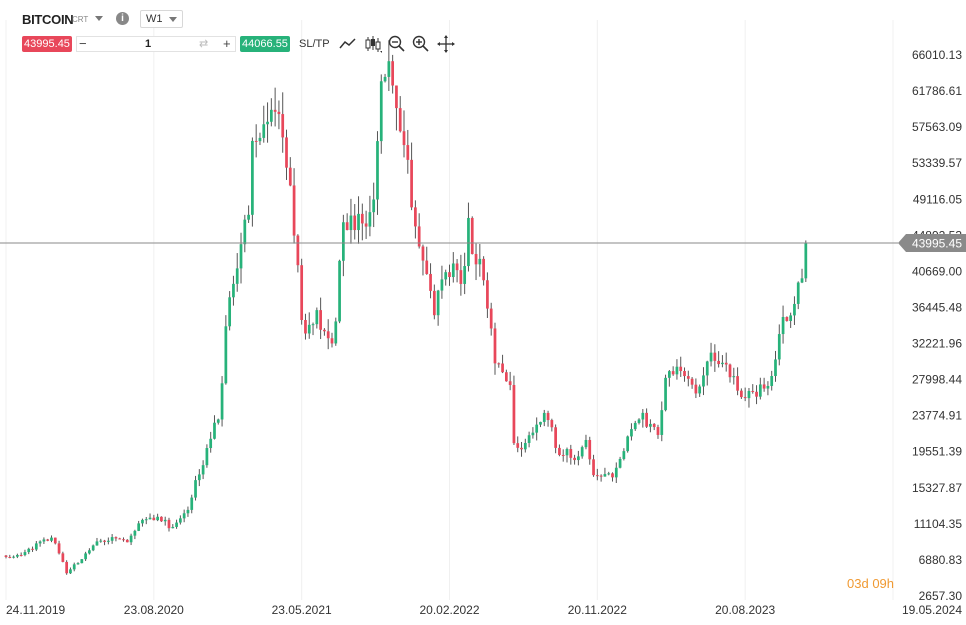  What do you see at coordinates (397, 44) in the screenshot?
I see `zoom-out-icon` at bounding box center [397, 44].